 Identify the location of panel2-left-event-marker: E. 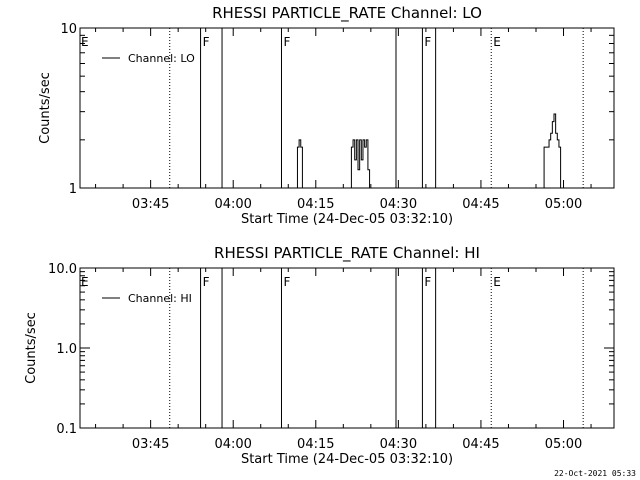
(85, 282).